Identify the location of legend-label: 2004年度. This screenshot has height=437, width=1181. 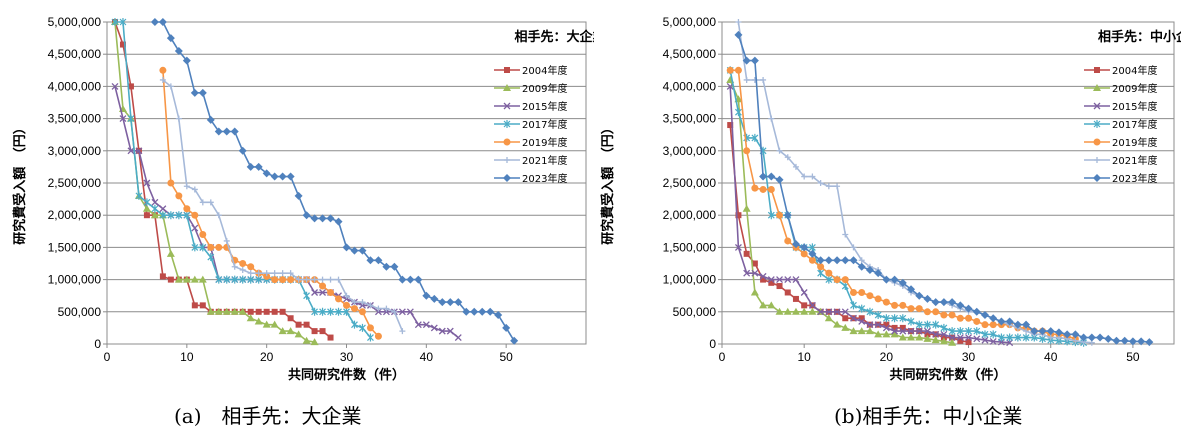
(1134, 70).